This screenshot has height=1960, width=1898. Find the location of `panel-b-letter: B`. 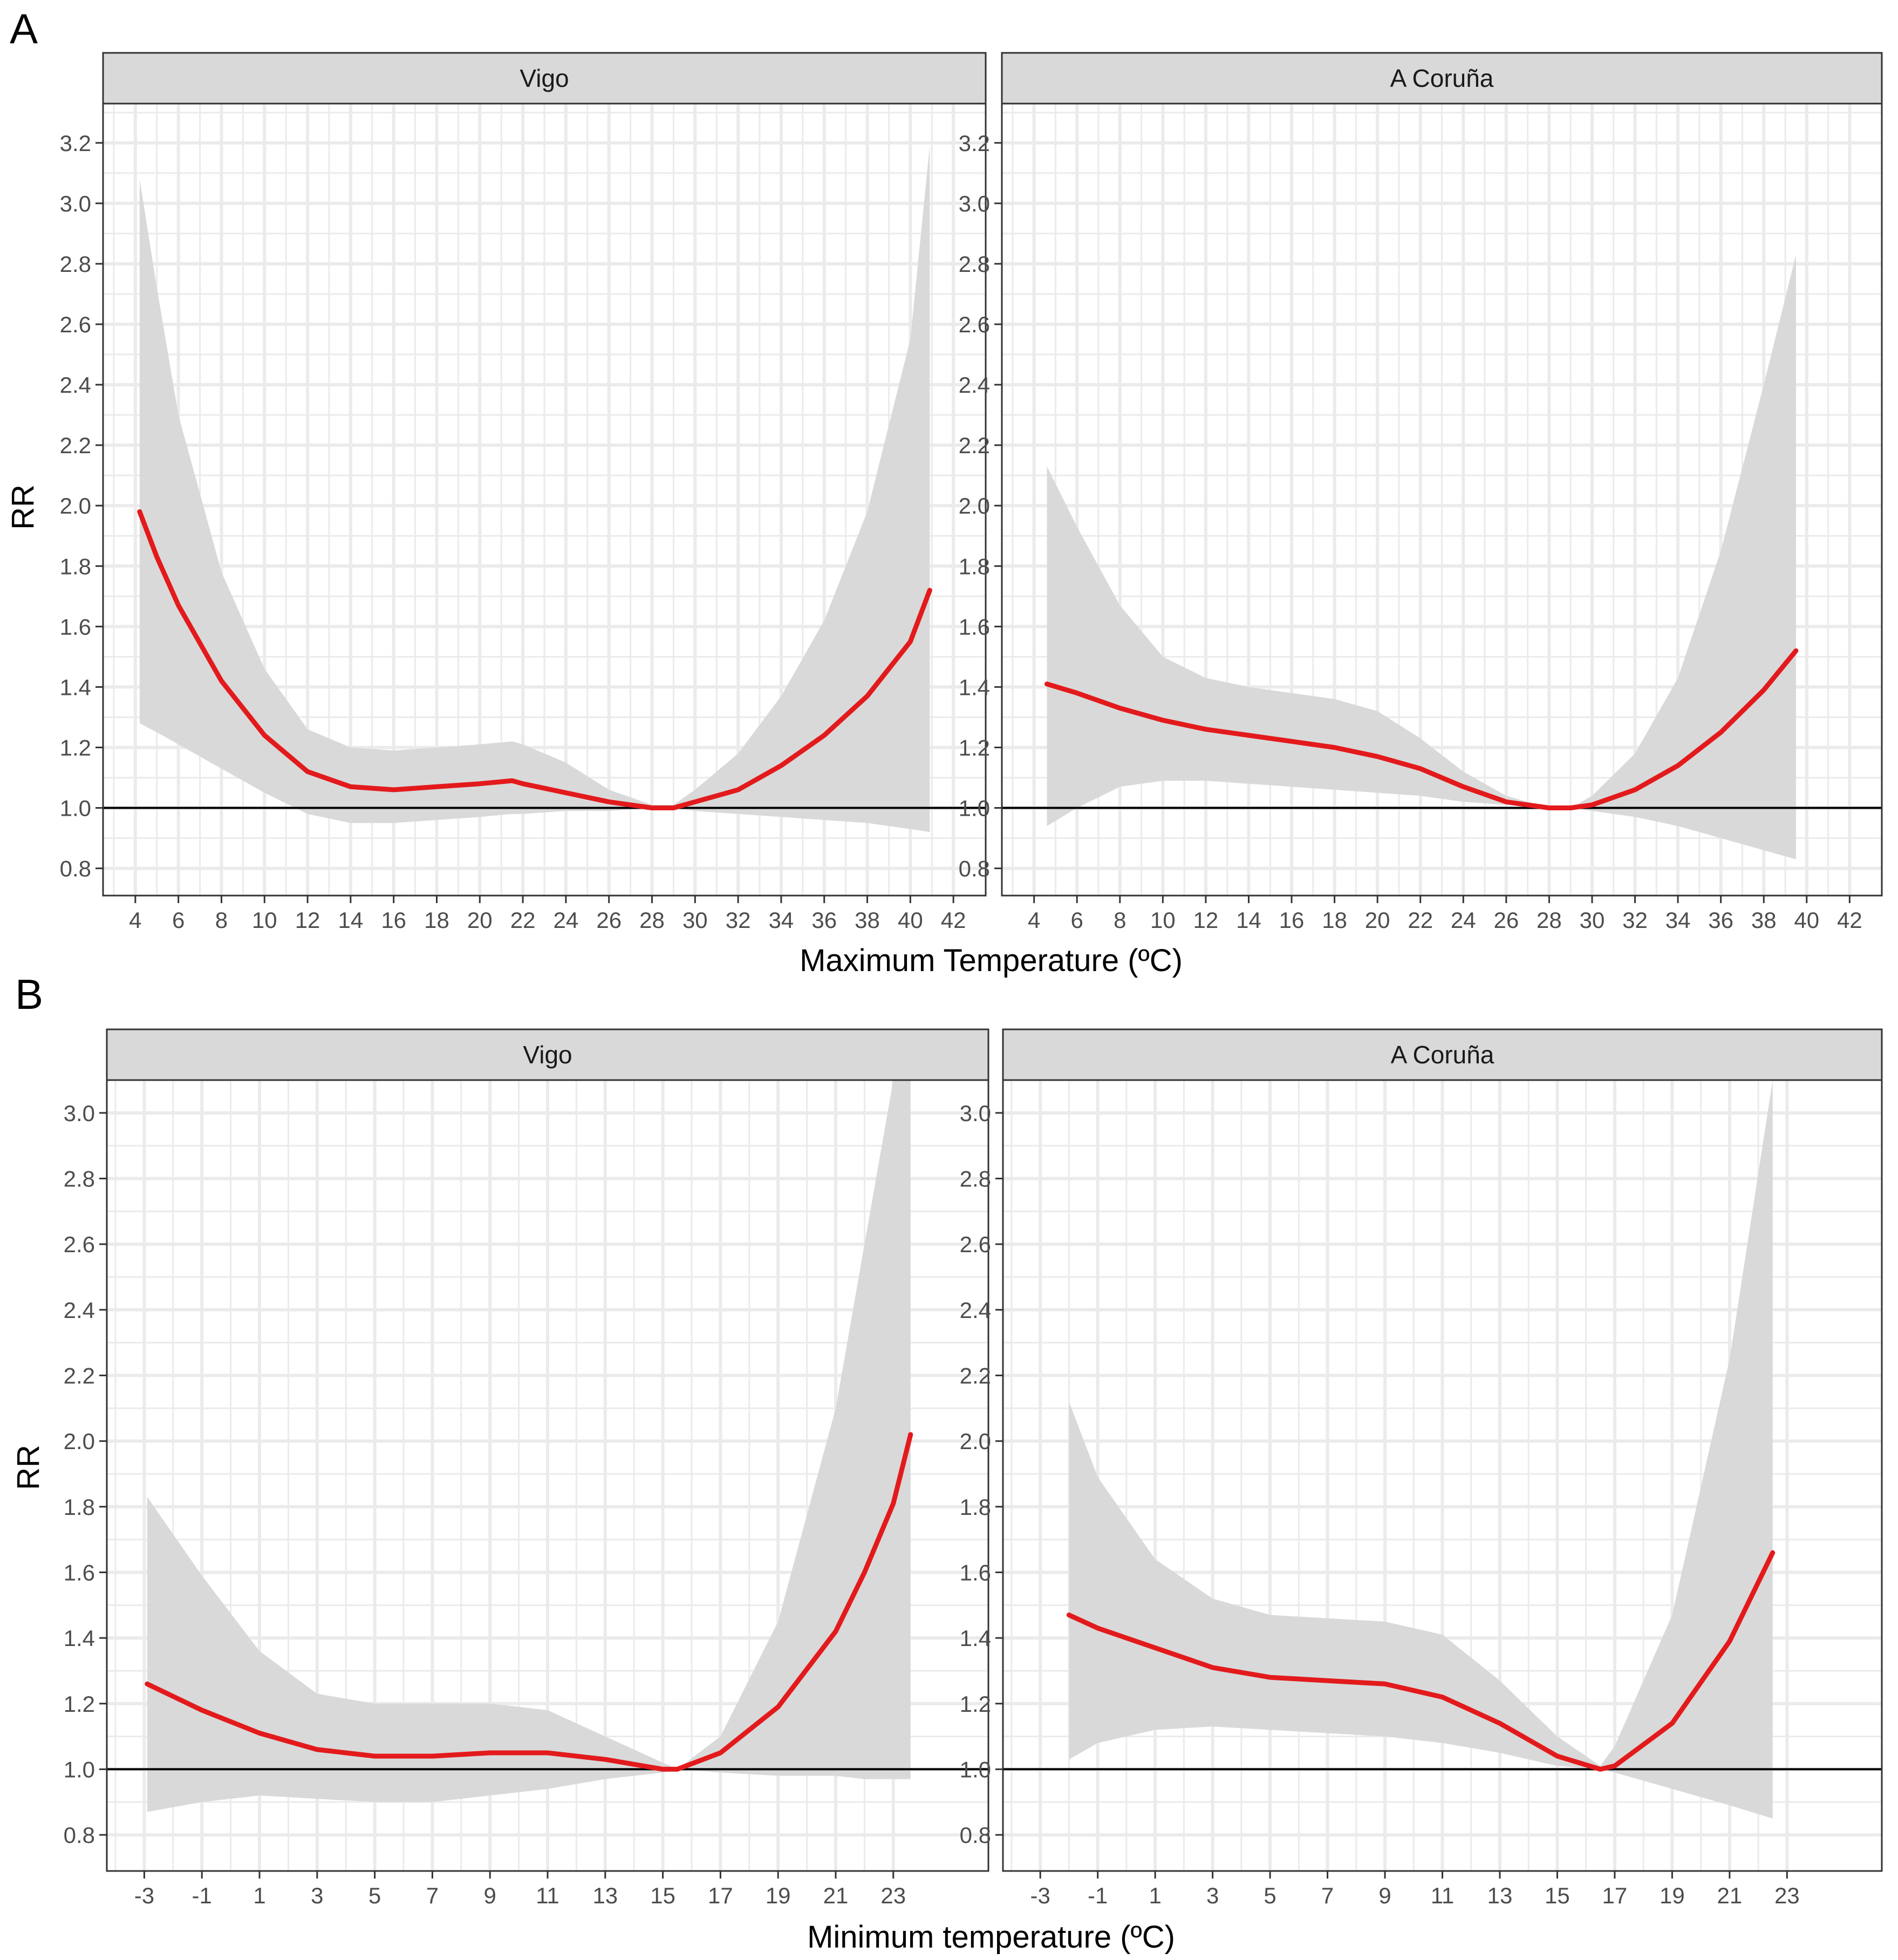

panel-b-letter: B is located at coordinates (29, 994).